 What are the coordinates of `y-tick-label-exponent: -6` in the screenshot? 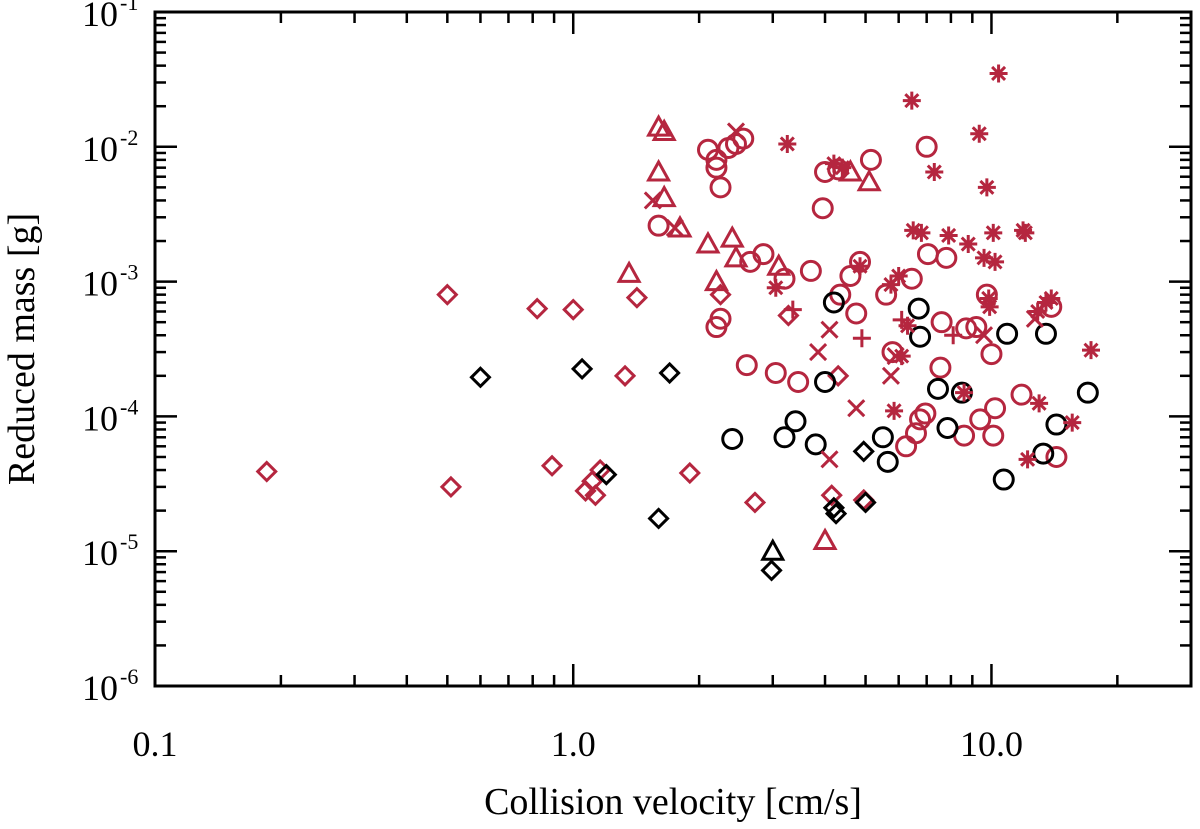 It's located at (129, 676).